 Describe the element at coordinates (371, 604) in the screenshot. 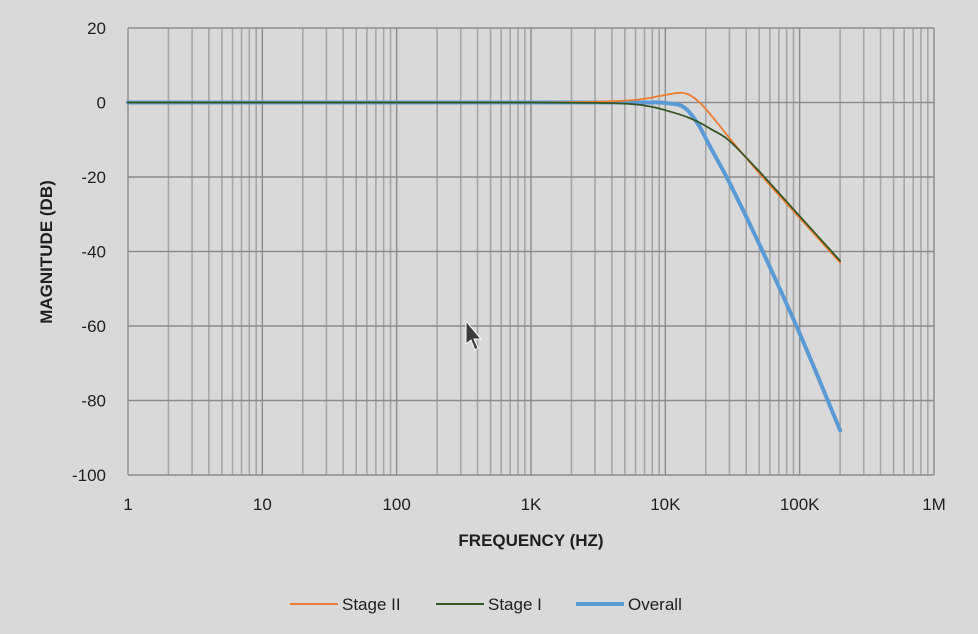

I see `legend-label: Stage II` at that location.